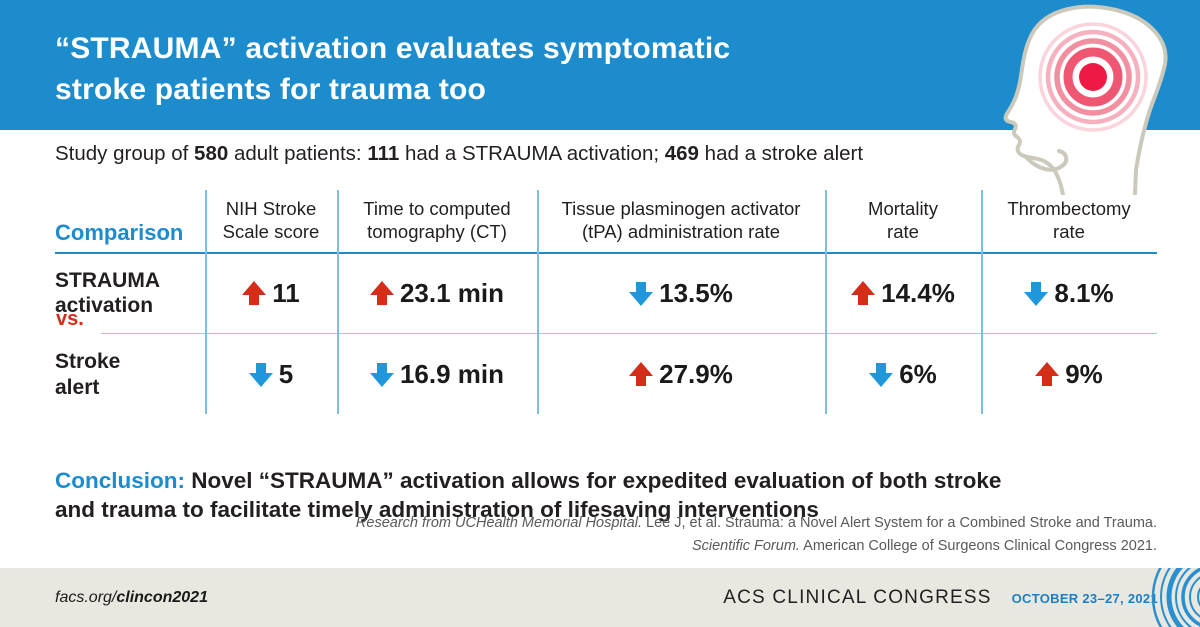  I want to click on row-label-stroke-alert: Stroke alert, so click(88, 374).